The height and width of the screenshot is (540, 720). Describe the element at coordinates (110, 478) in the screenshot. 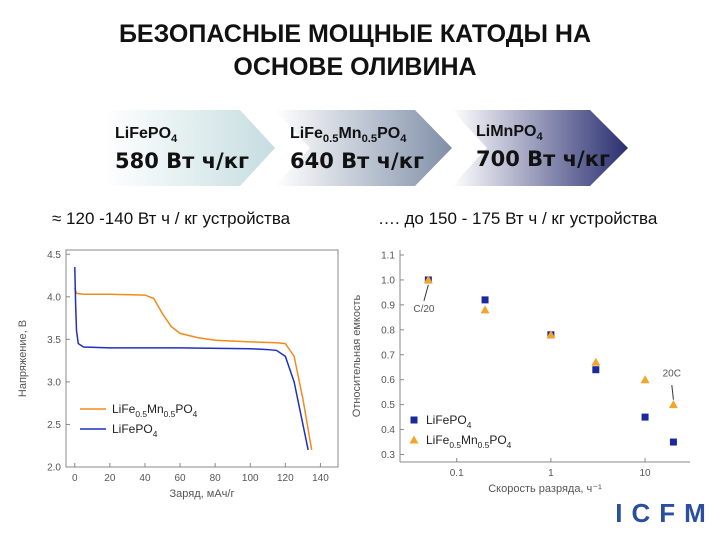

I see `x-tick-label: 20` at that location.